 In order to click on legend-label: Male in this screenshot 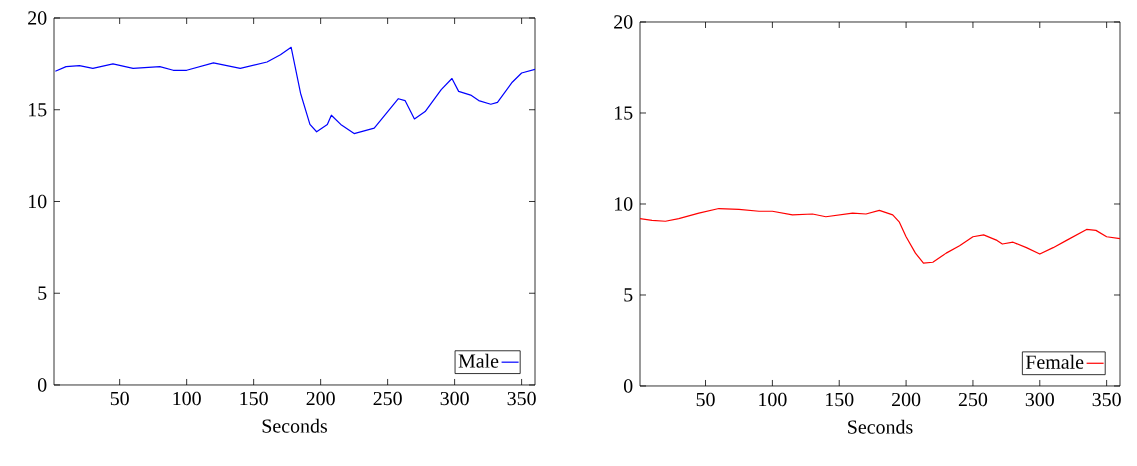, I will do `click(478, 360)`.